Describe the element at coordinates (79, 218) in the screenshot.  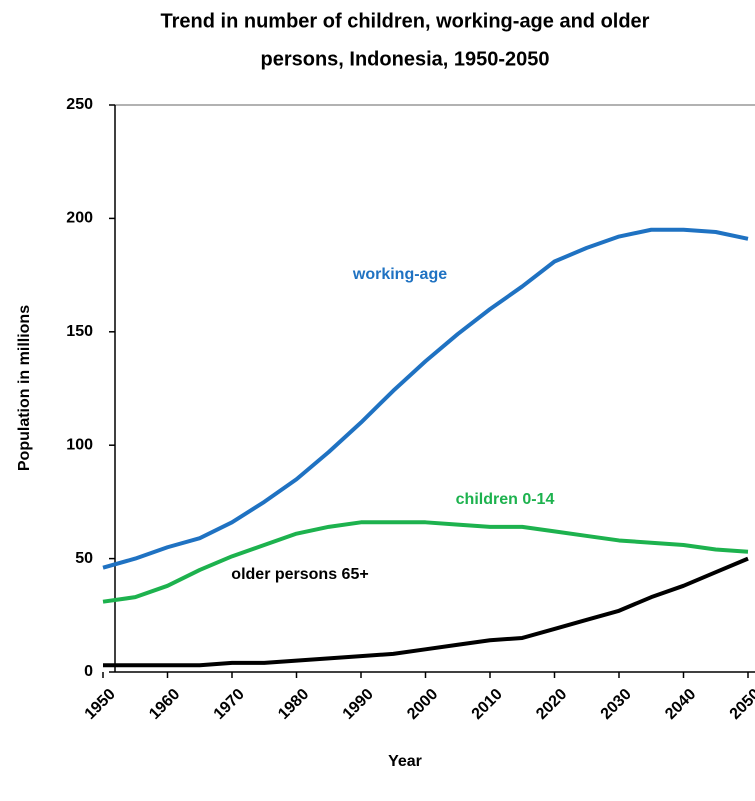
I see `y-tick-label: 200` at that location.